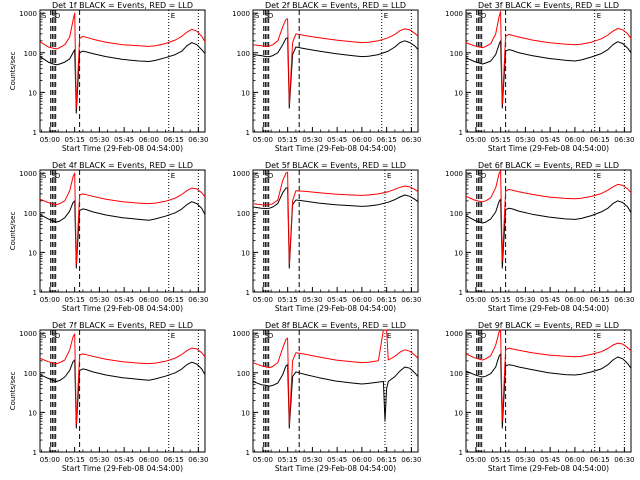 The width and height of the screenshot is (640, 480). I want to click on panel-title: Det 4f BLACK = Events, RED = LLD, so click(122, 165).